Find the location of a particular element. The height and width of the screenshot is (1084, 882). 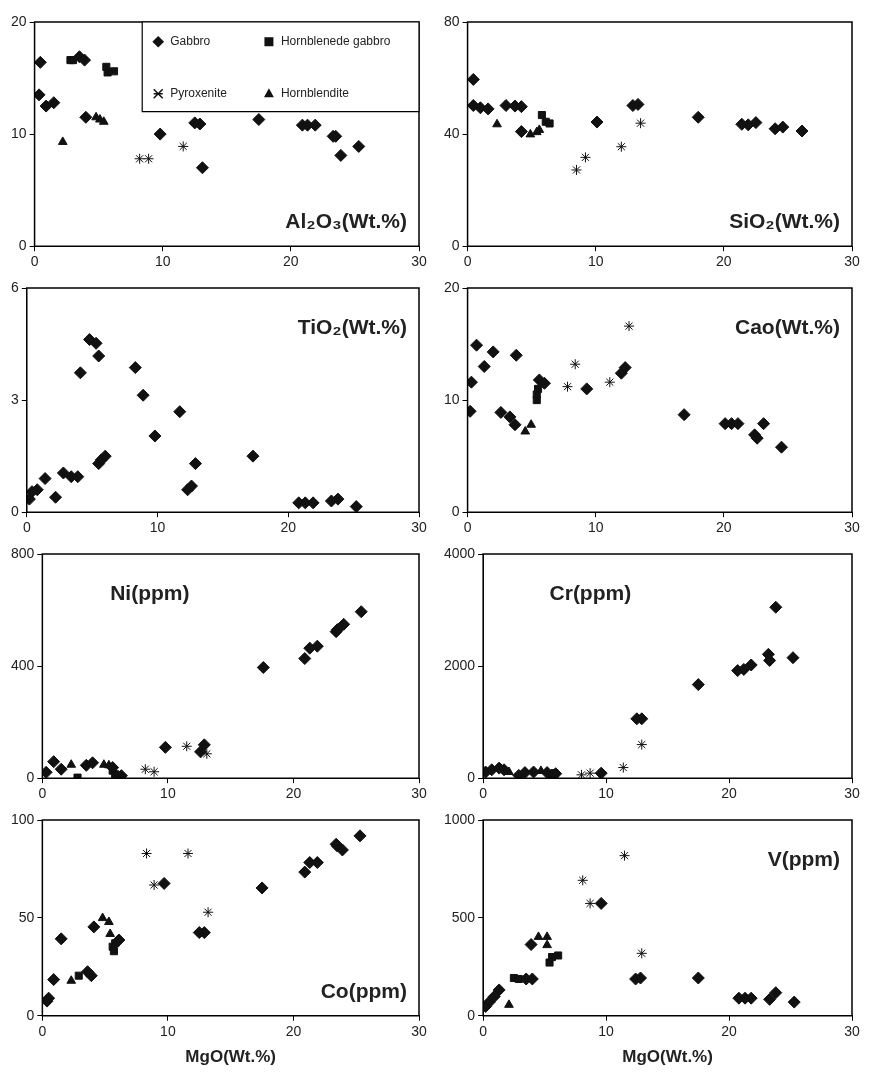

y-tick-label: 500 is located at coordinates (463, 916).